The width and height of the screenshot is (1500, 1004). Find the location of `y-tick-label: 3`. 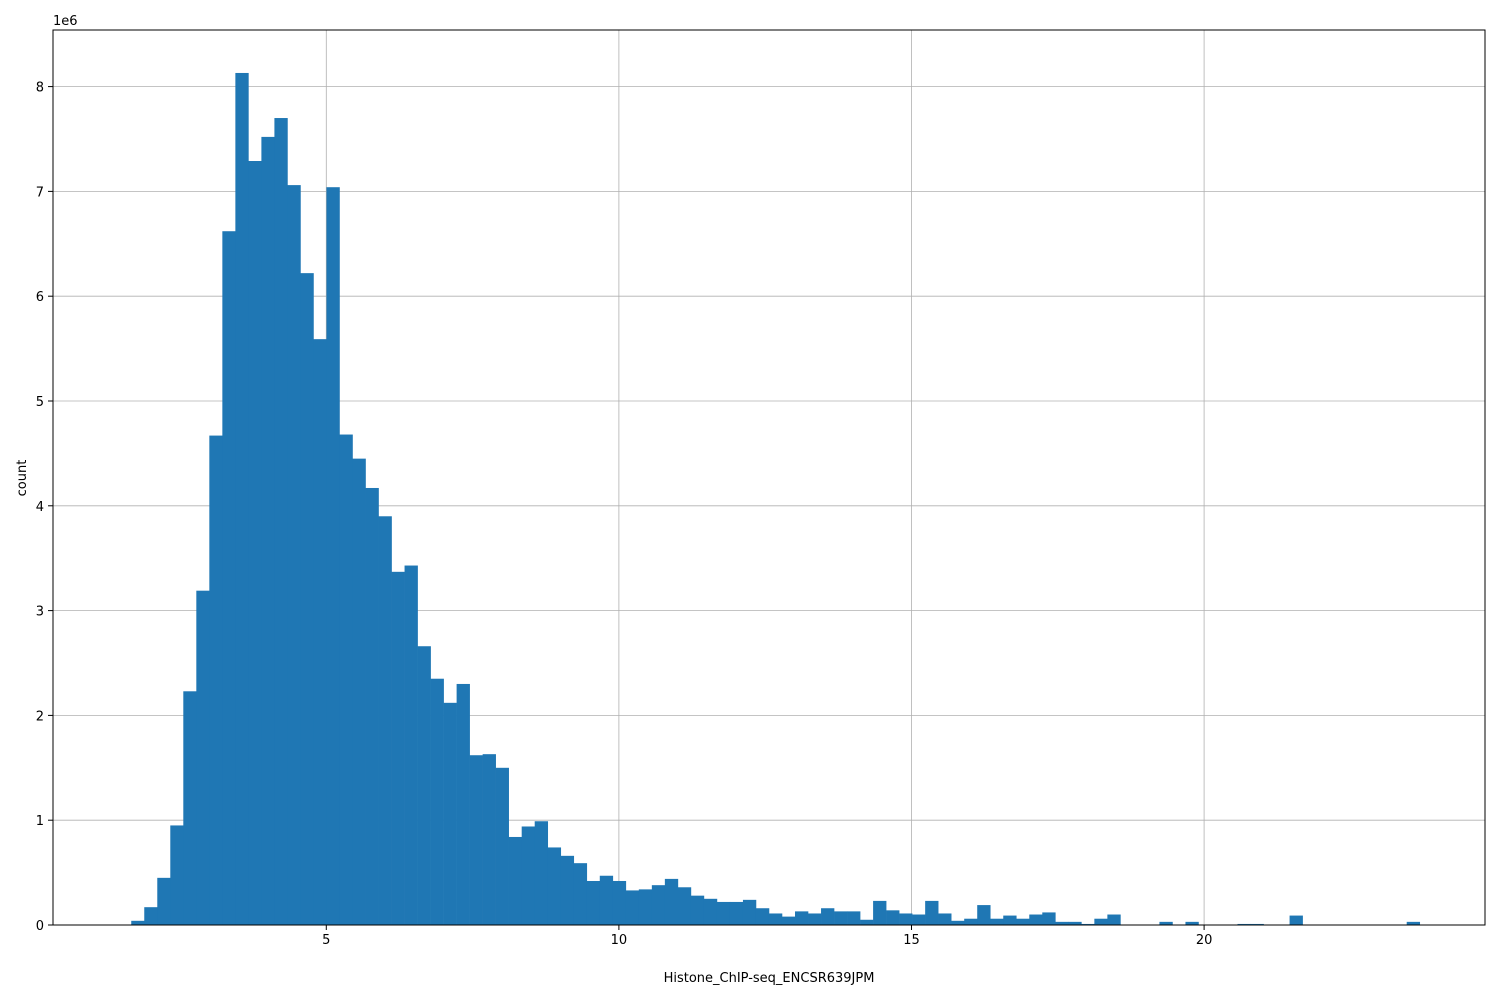

y-tick-label: 3 is located at coordinates (40, 612).